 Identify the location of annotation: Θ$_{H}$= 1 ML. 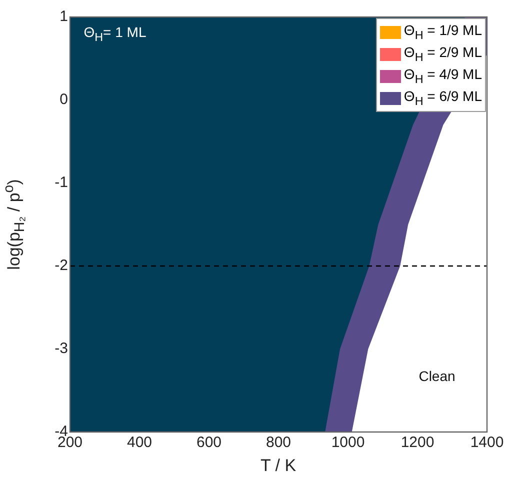
(115, 34).